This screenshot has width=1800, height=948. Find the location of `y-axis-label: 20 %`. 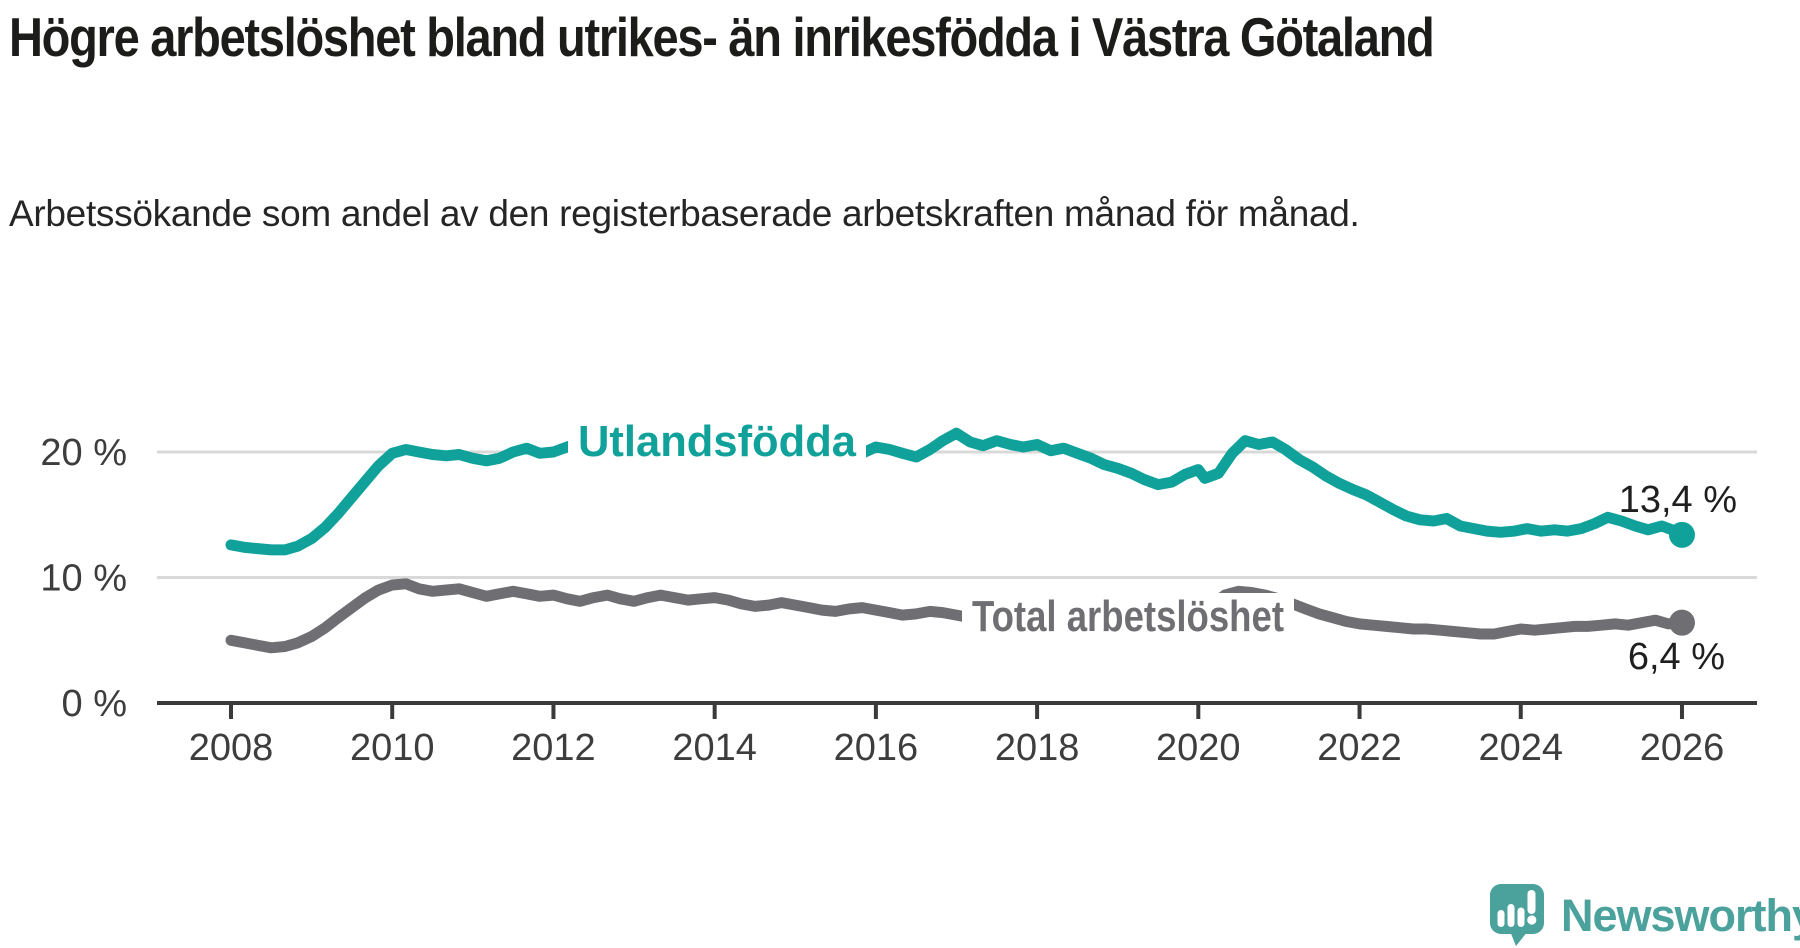

y-axis-label: 20 % is located at coordinates (83, 453).